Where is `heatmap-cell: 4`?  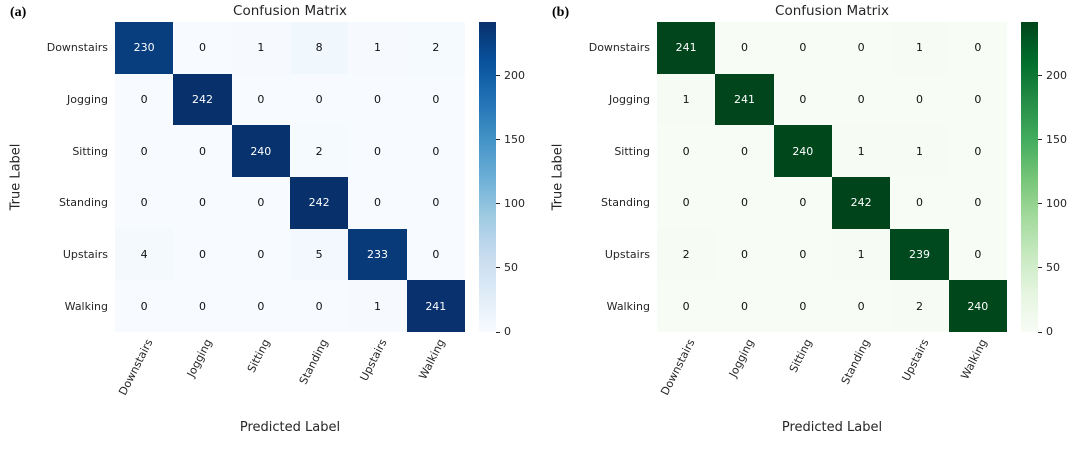 heatmap-cell: 4 is located at coordinates (144, 254).